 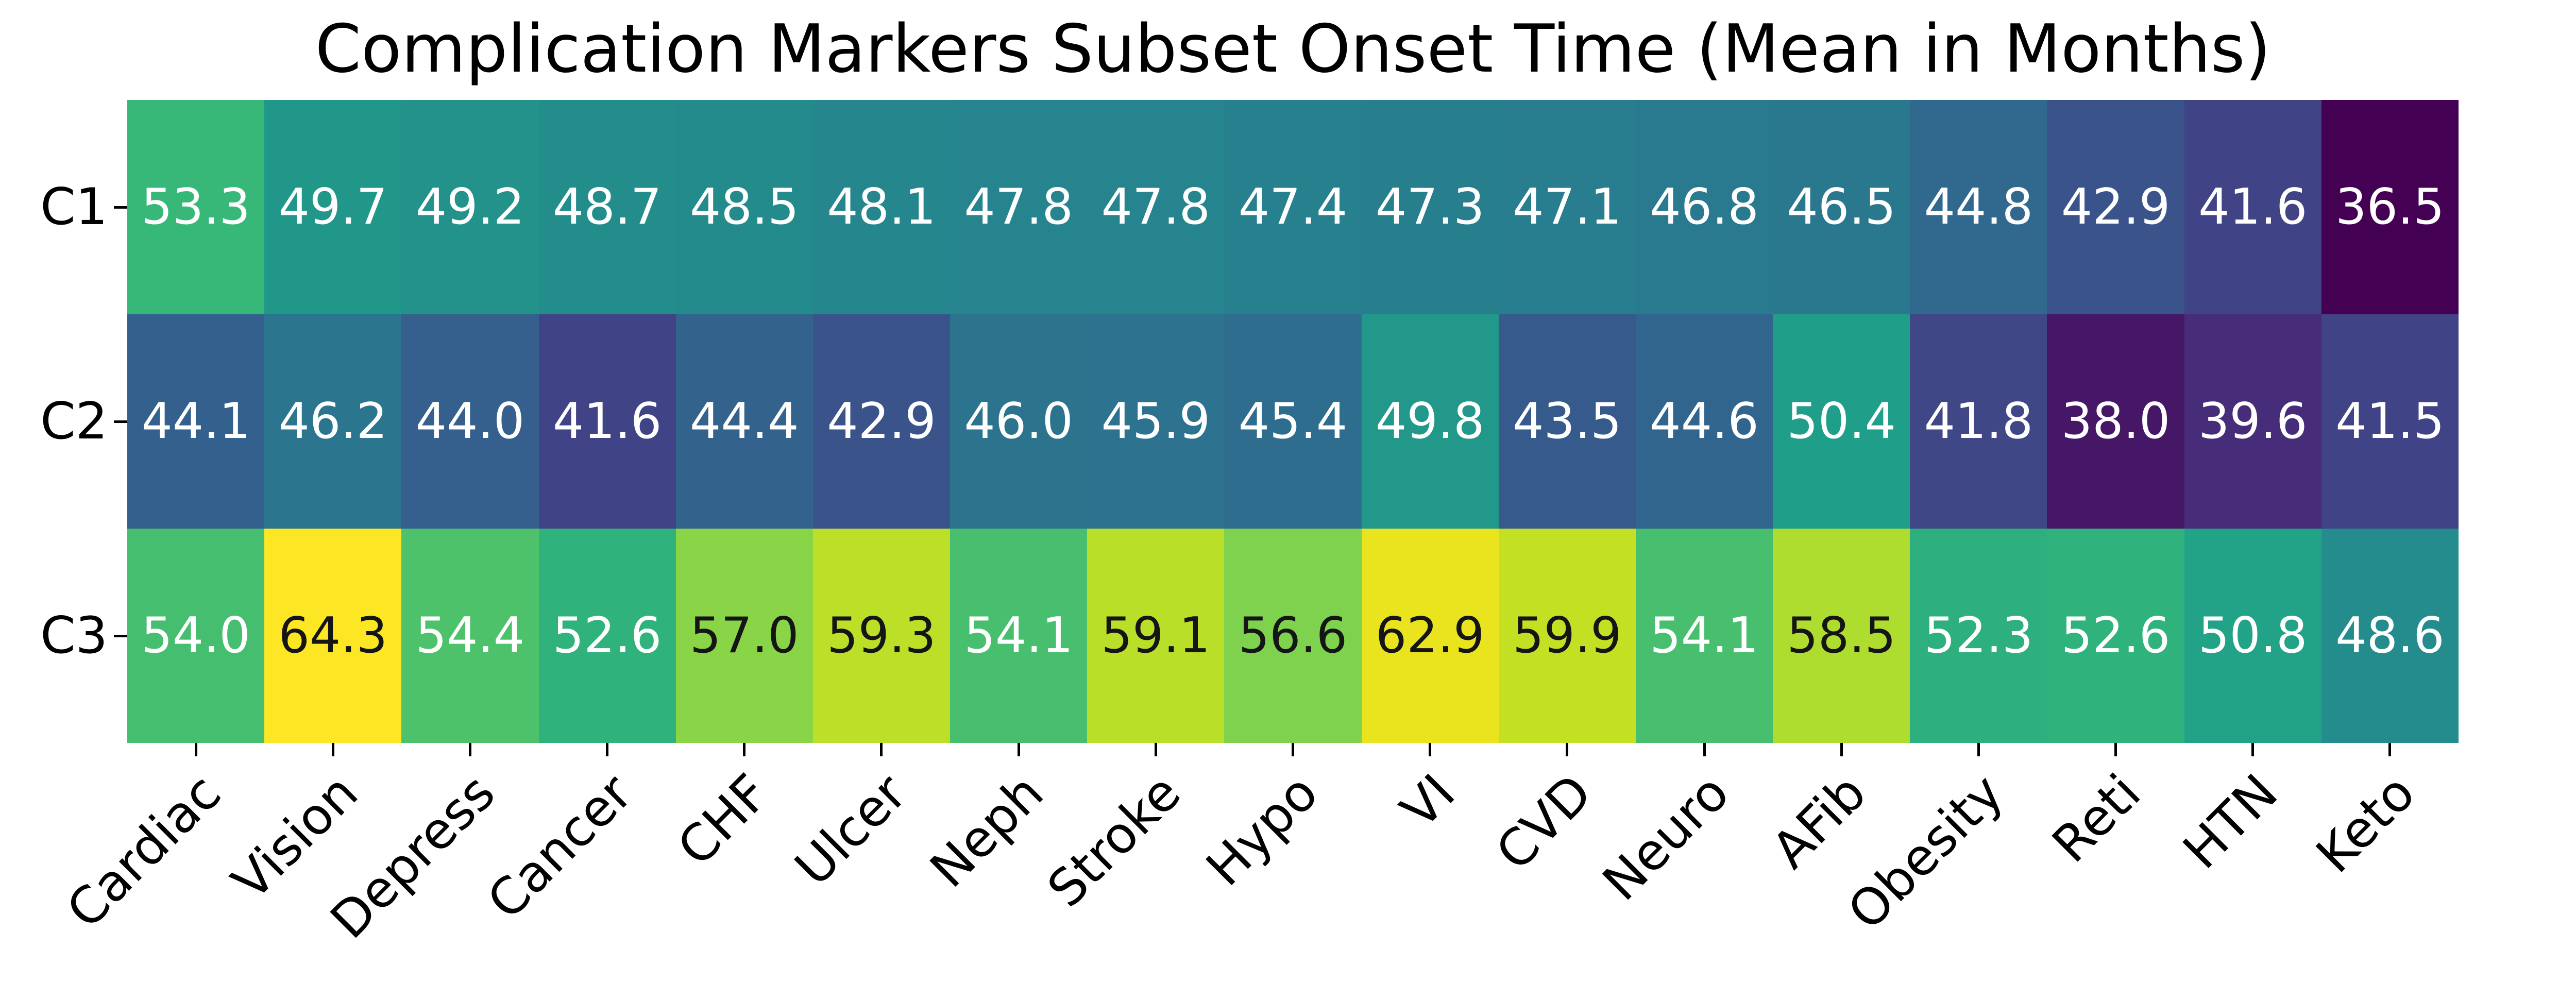 I want to click on heatmap-cell-C1-CVD: 47.1, so click(x=1567, y=207).